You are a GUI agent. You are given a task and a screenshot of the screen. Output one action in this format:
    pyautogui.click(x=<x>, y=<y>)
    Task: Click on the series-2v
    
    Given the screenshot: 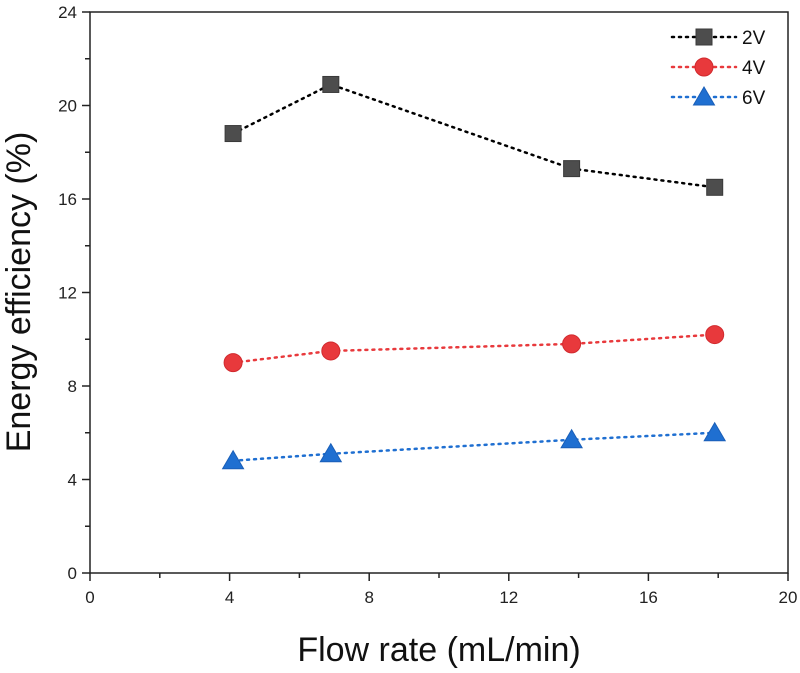 What is the action you would take?
    pyautogui.click(x=474, y=135)
    